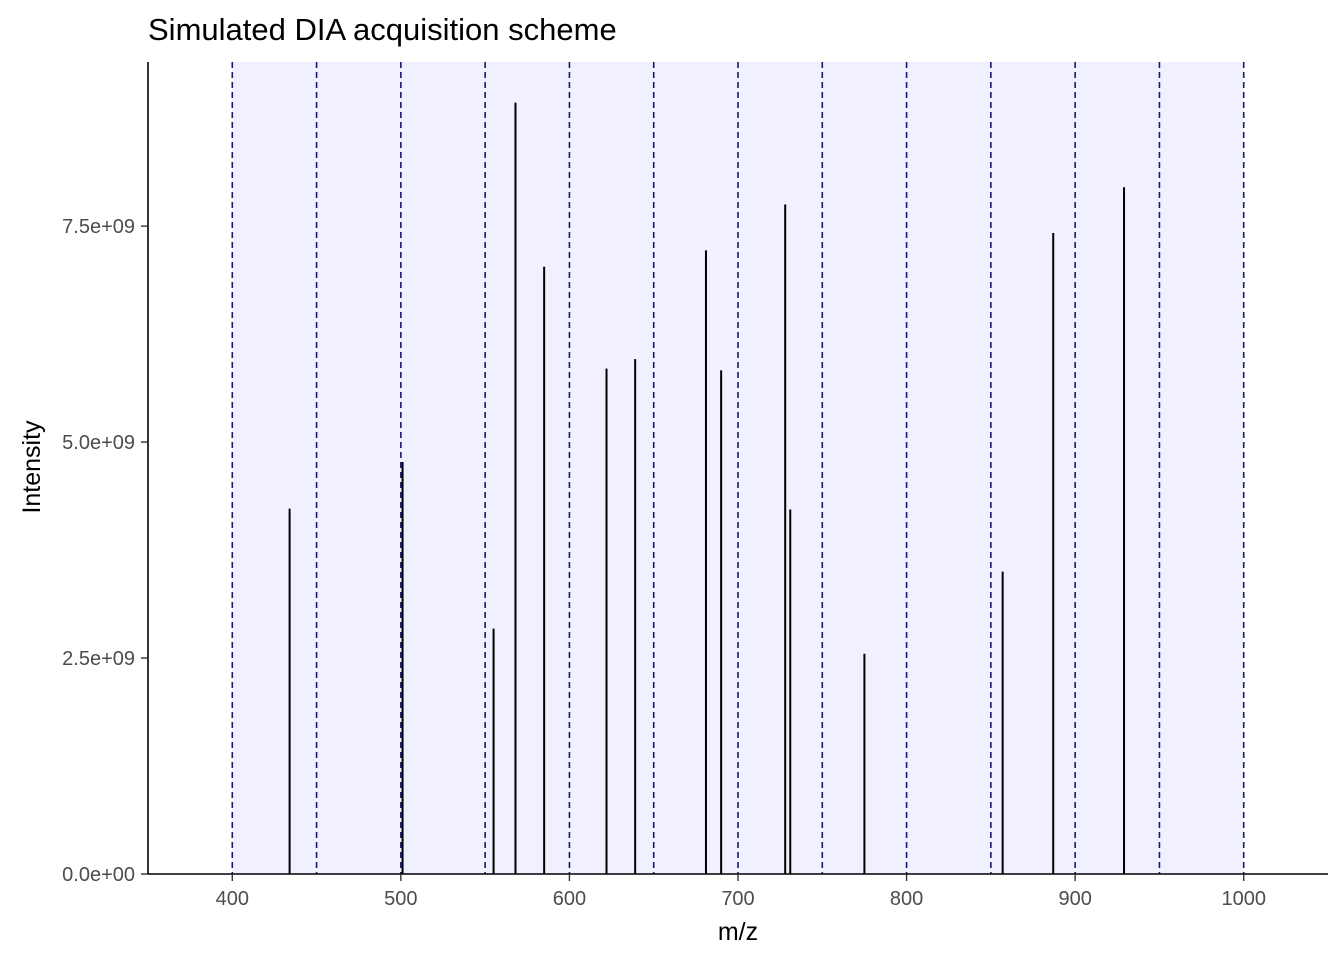  What do you see at coordinates (232, 899) in the screenshot?
I see `x-tick-label-400: 400` at bounding box center [232, 899].